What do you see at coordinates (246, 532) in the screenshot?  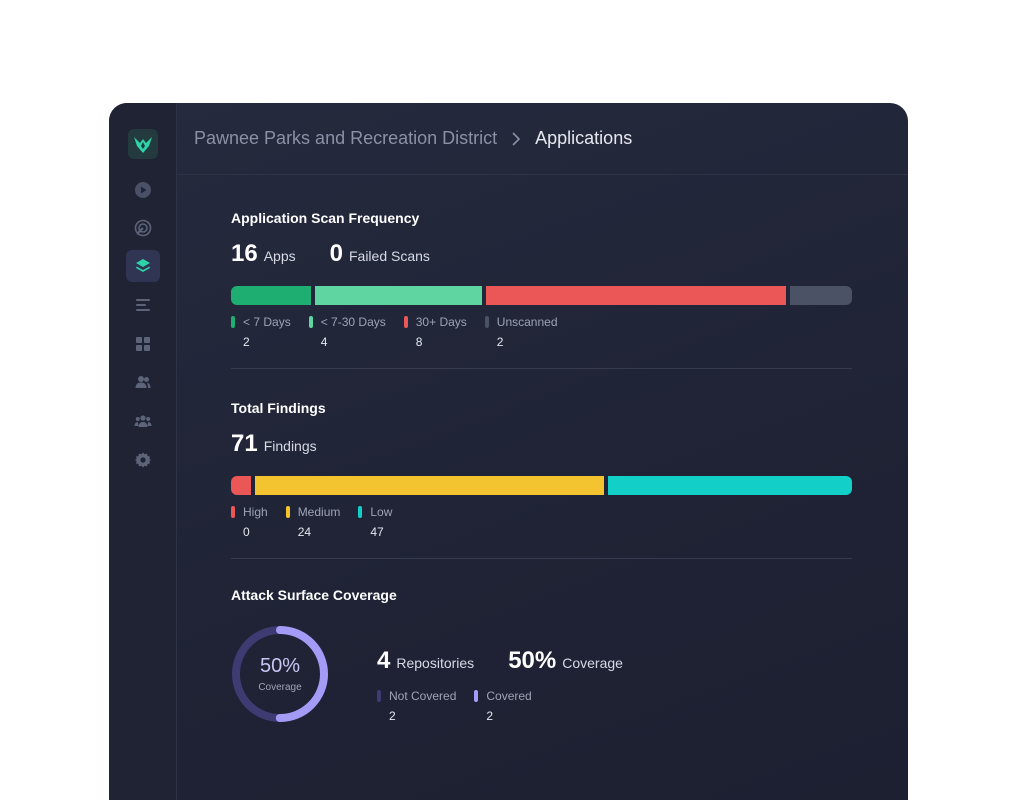 I see `legend-count: 0` at bounding box center [246, 532].